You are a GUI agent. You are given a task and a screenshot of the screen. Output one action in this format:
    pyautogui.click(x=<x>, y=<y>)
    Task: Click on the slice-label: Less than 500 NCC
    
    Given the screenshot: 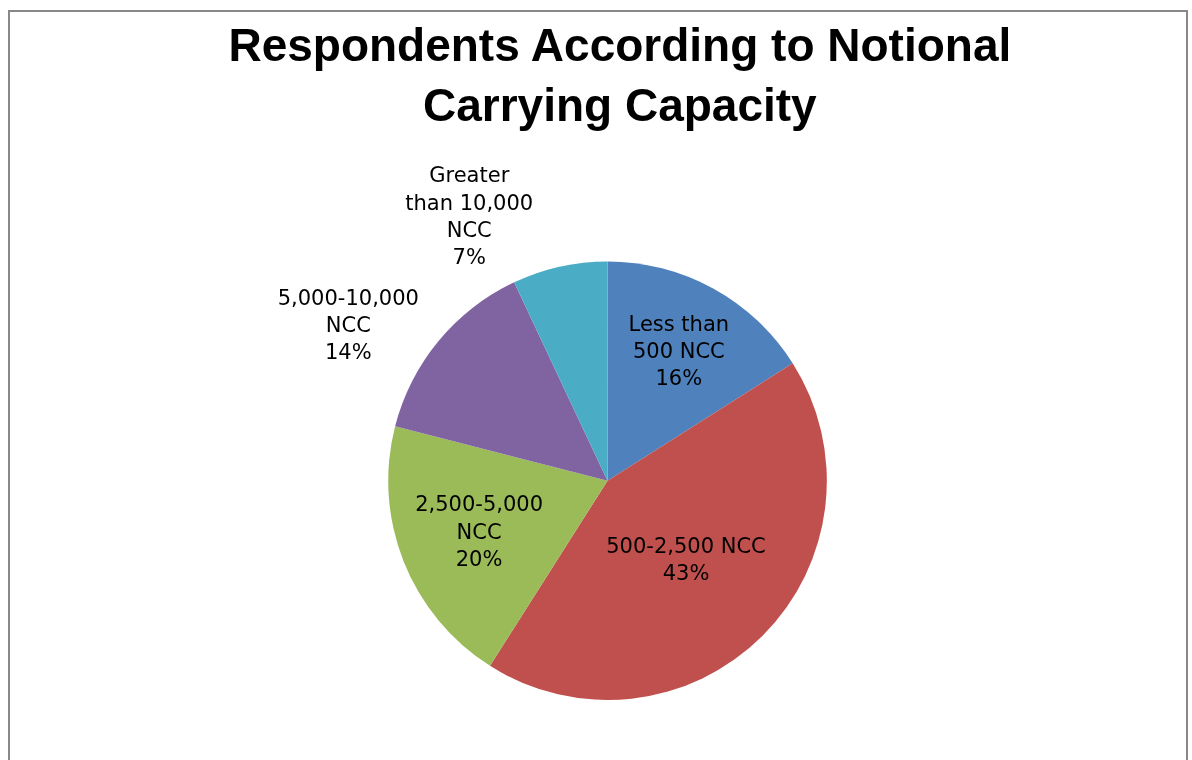 What is the action you would take?
    pyautogui.click(x=679, y=337)
    